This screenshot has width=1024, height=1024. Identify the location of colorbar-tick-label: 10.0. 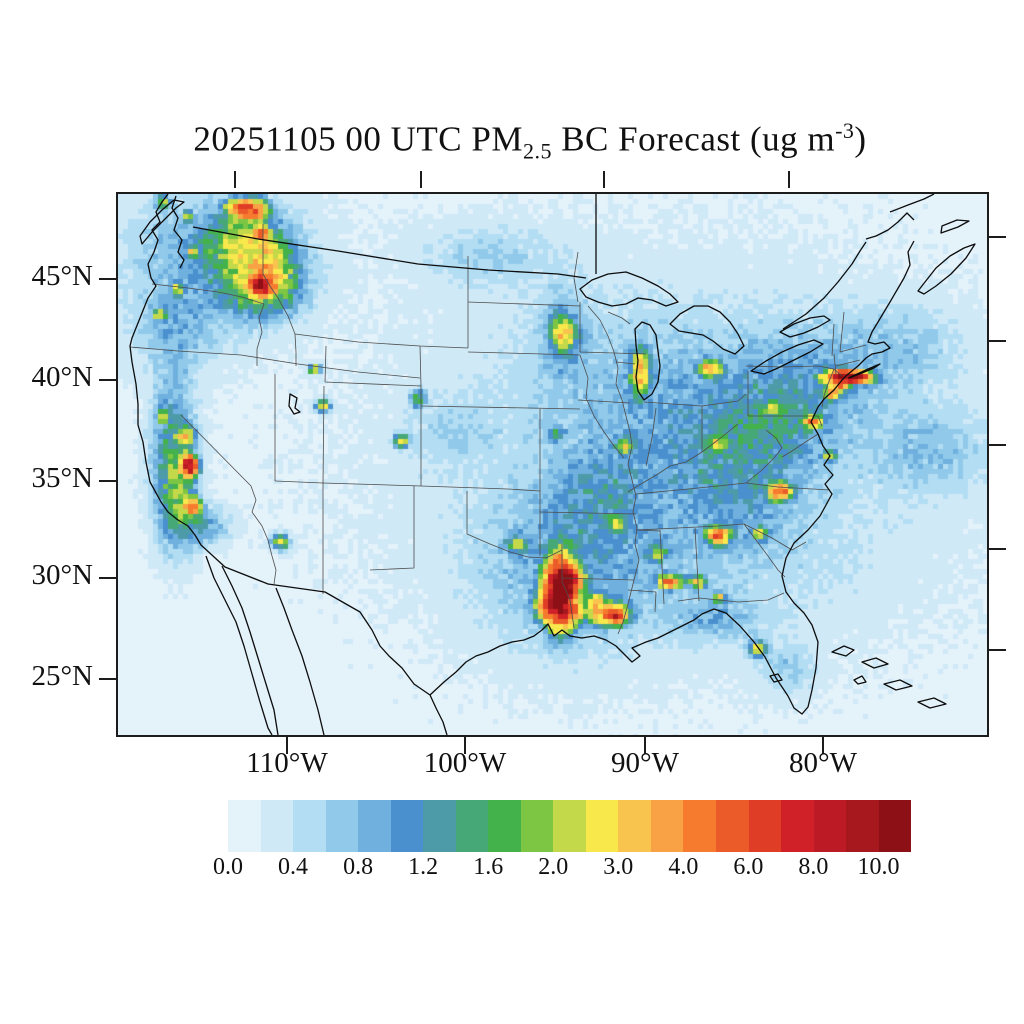
(878, 867).